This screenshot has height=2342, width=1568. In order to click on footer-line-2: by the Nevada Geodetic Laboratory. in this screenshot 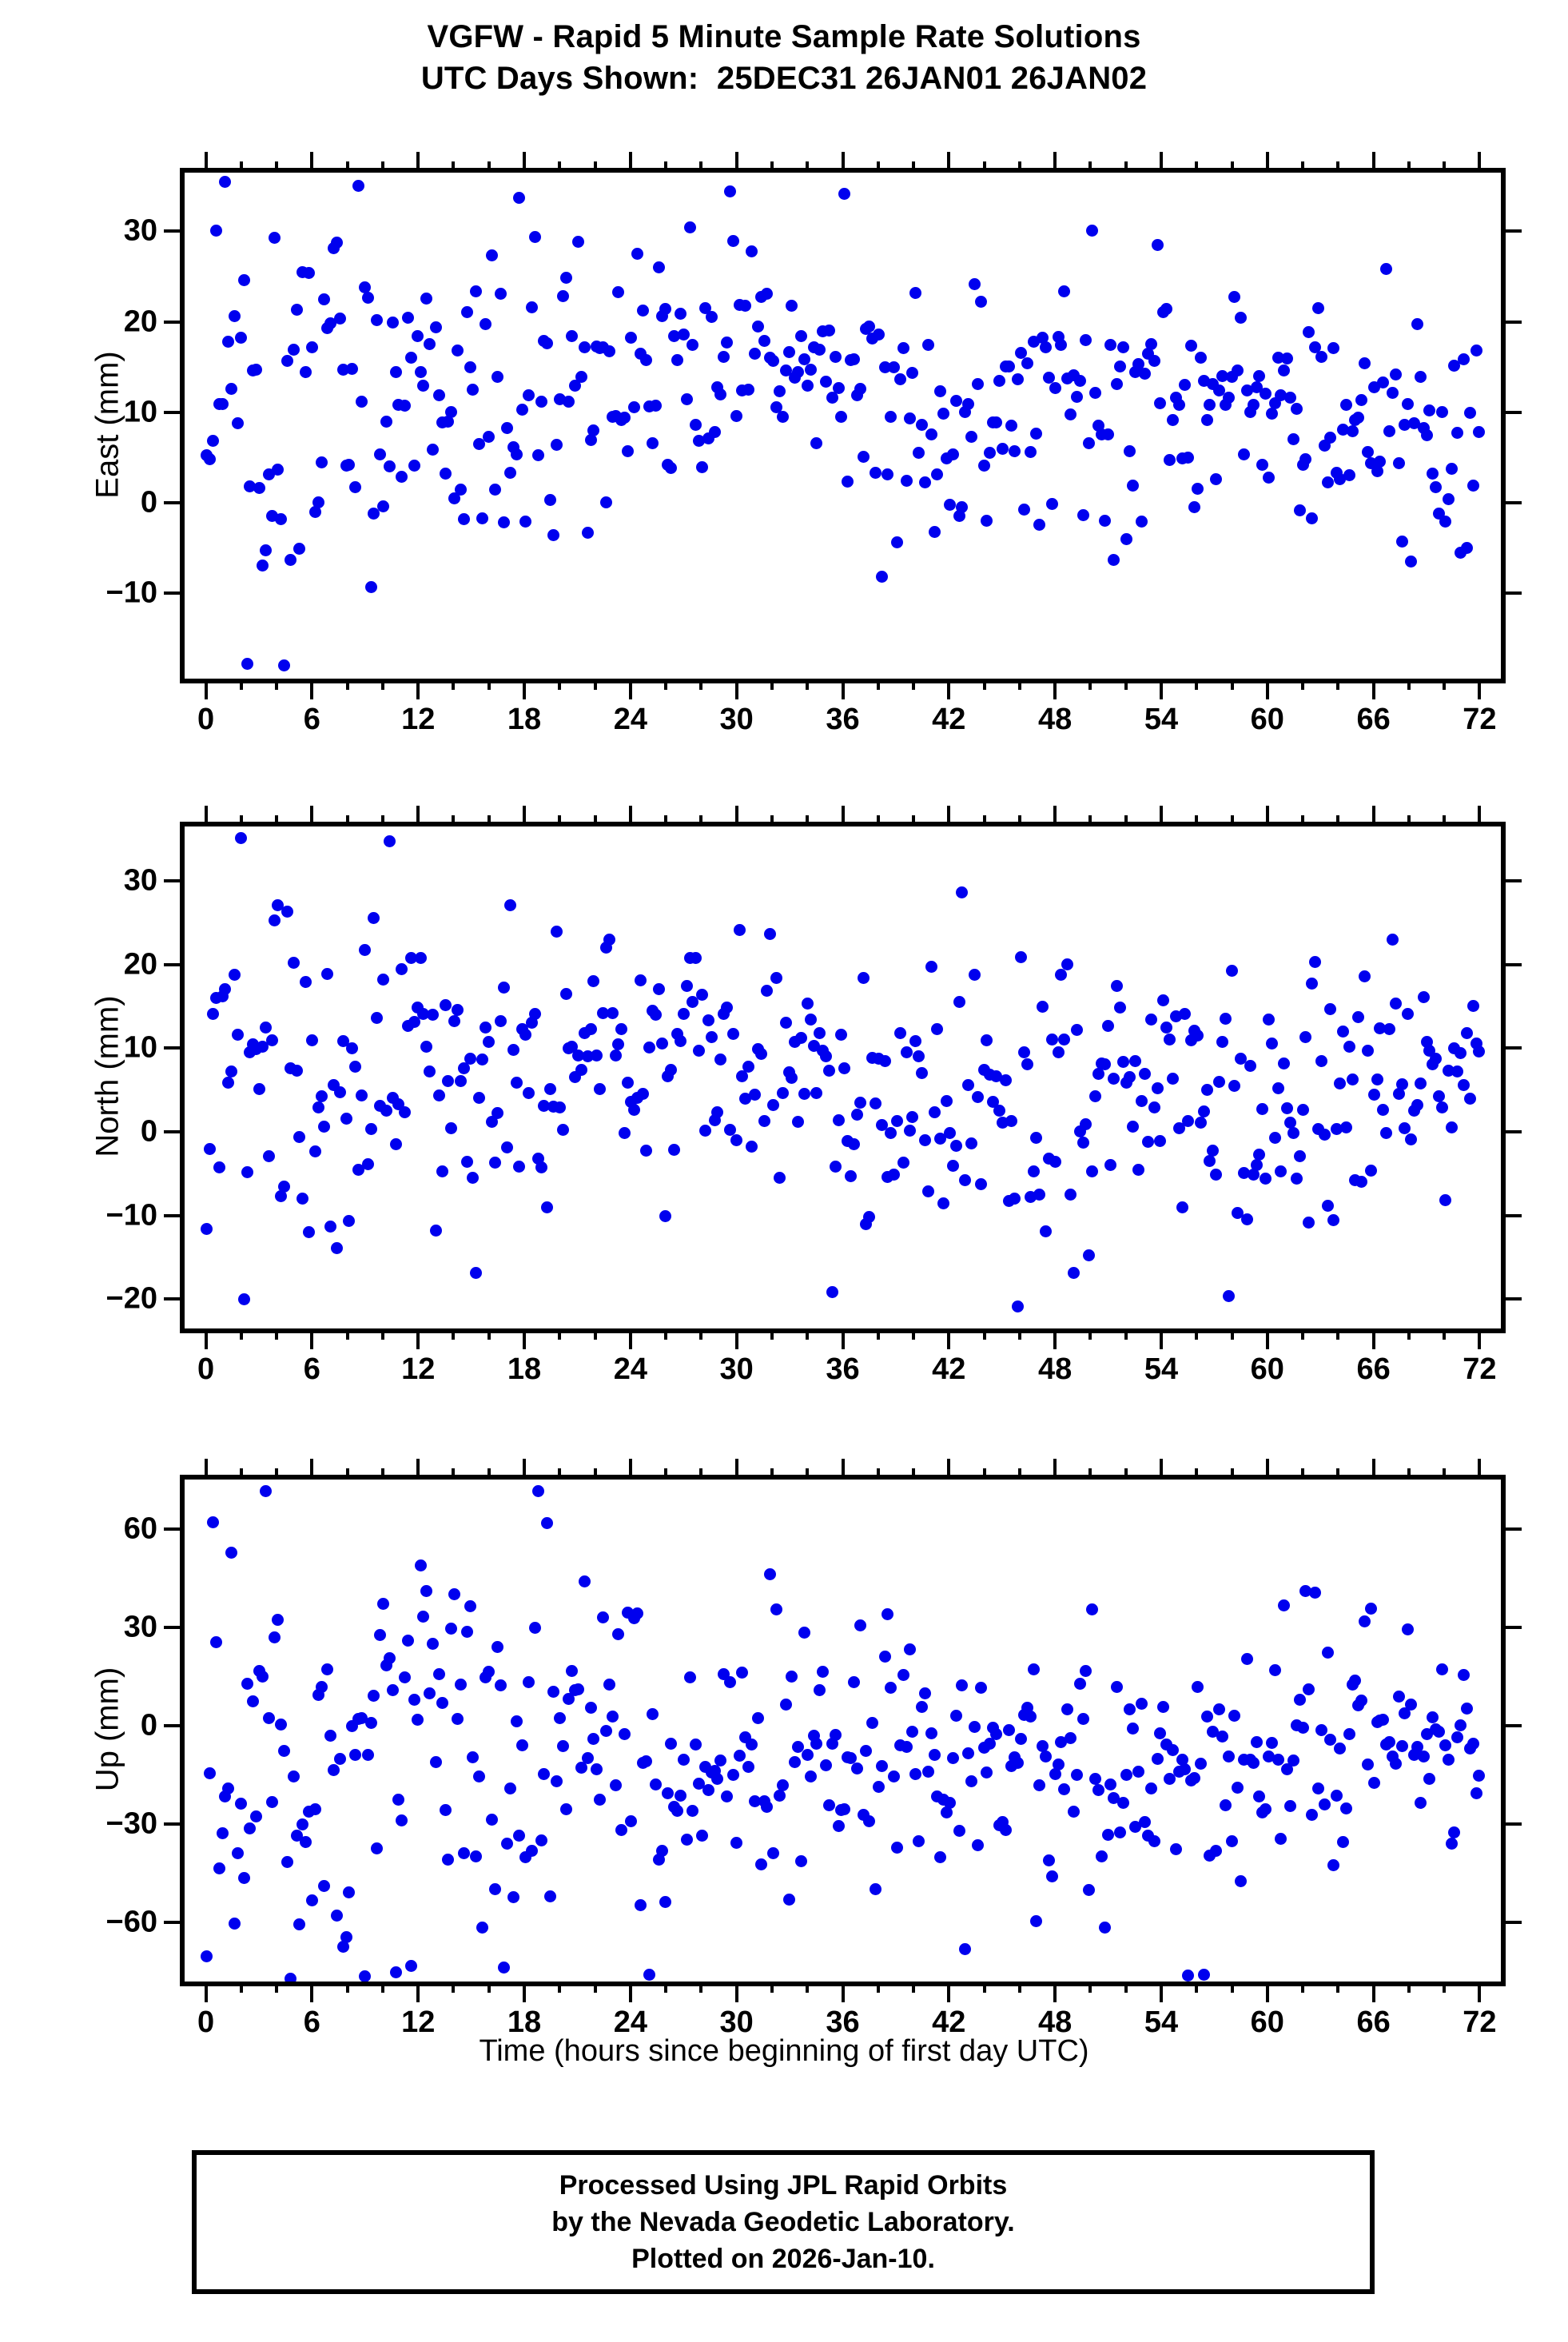, I will do `click(783, 2222)`.